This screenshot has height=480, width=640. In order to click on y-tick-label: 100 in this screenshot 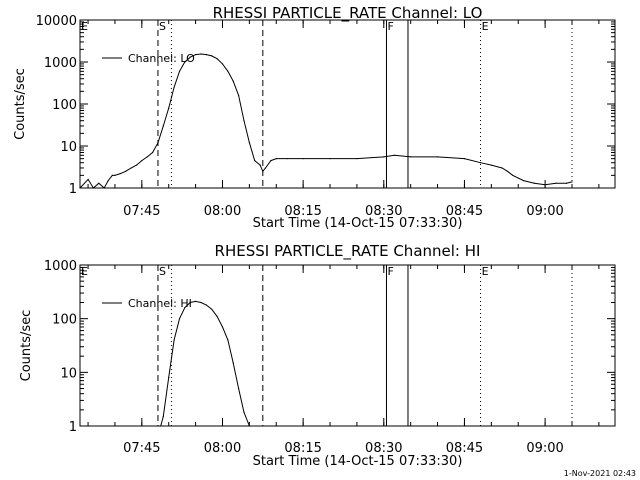, I will do `click(64, 105)`.